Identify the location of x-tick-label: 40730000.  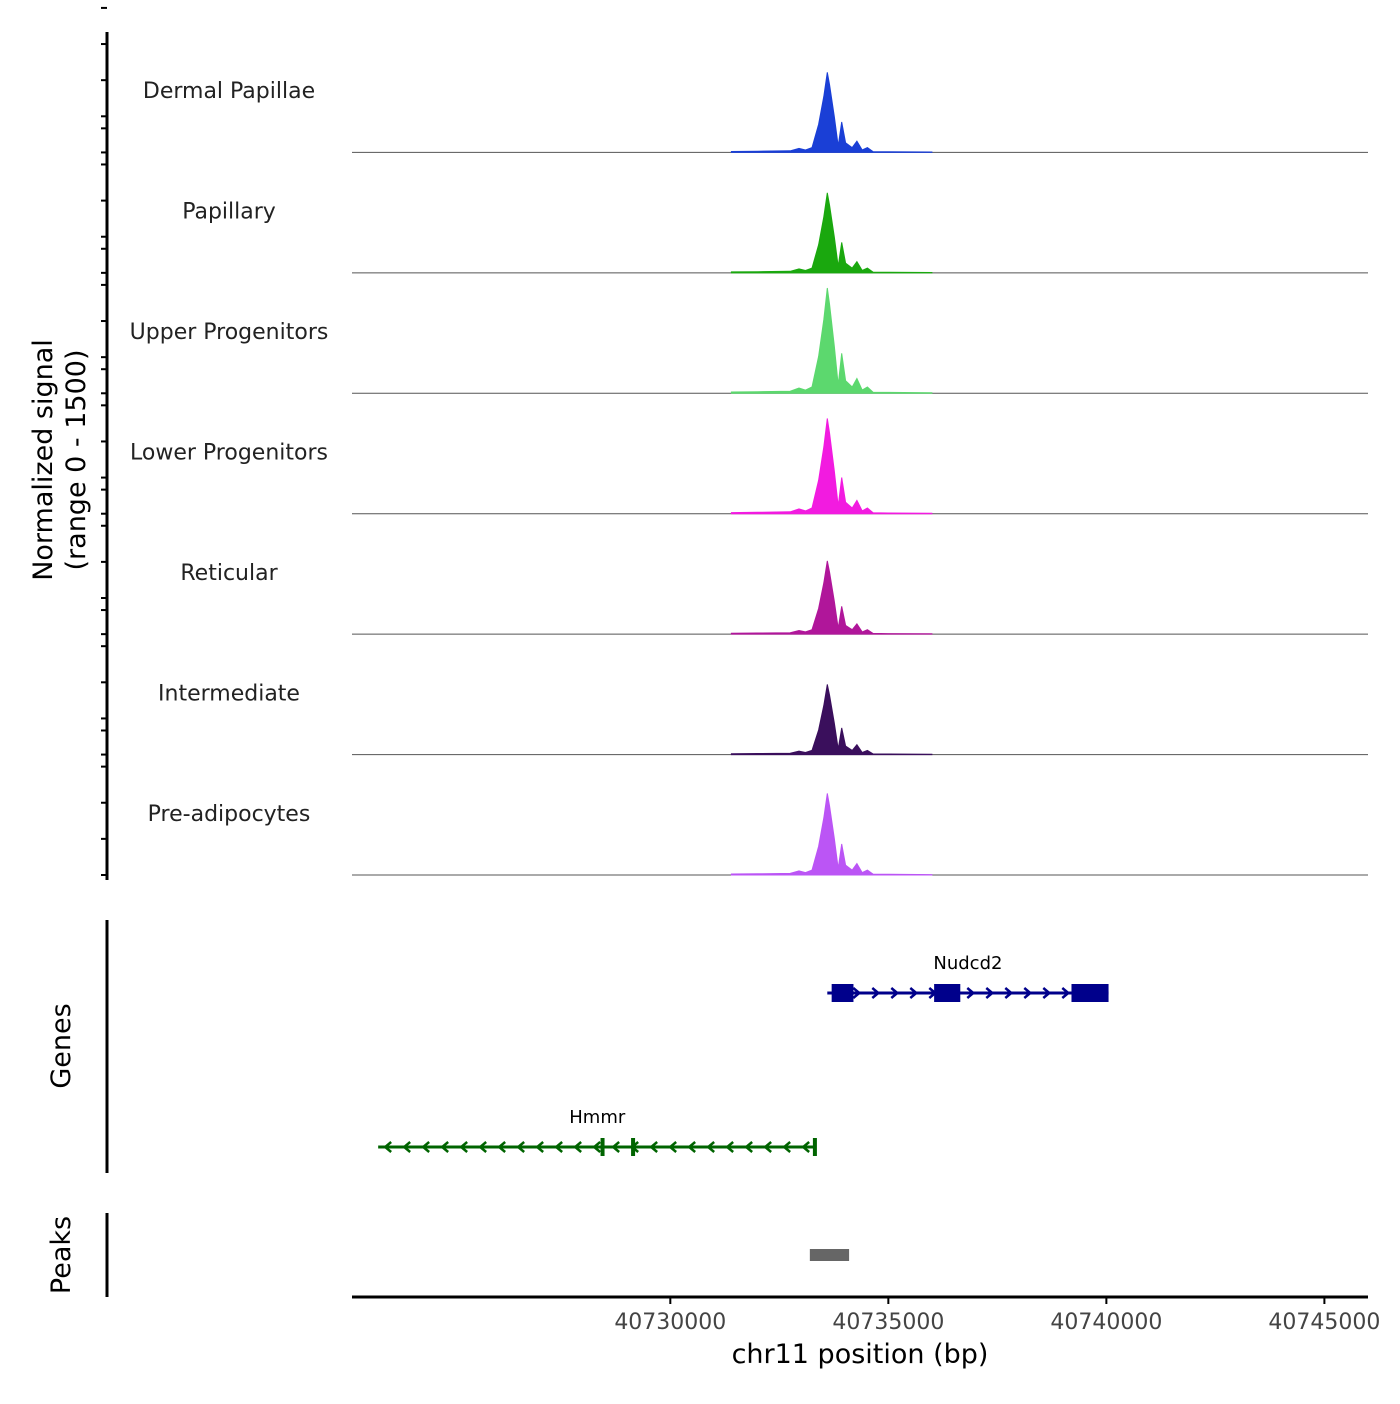
(670, 1322).